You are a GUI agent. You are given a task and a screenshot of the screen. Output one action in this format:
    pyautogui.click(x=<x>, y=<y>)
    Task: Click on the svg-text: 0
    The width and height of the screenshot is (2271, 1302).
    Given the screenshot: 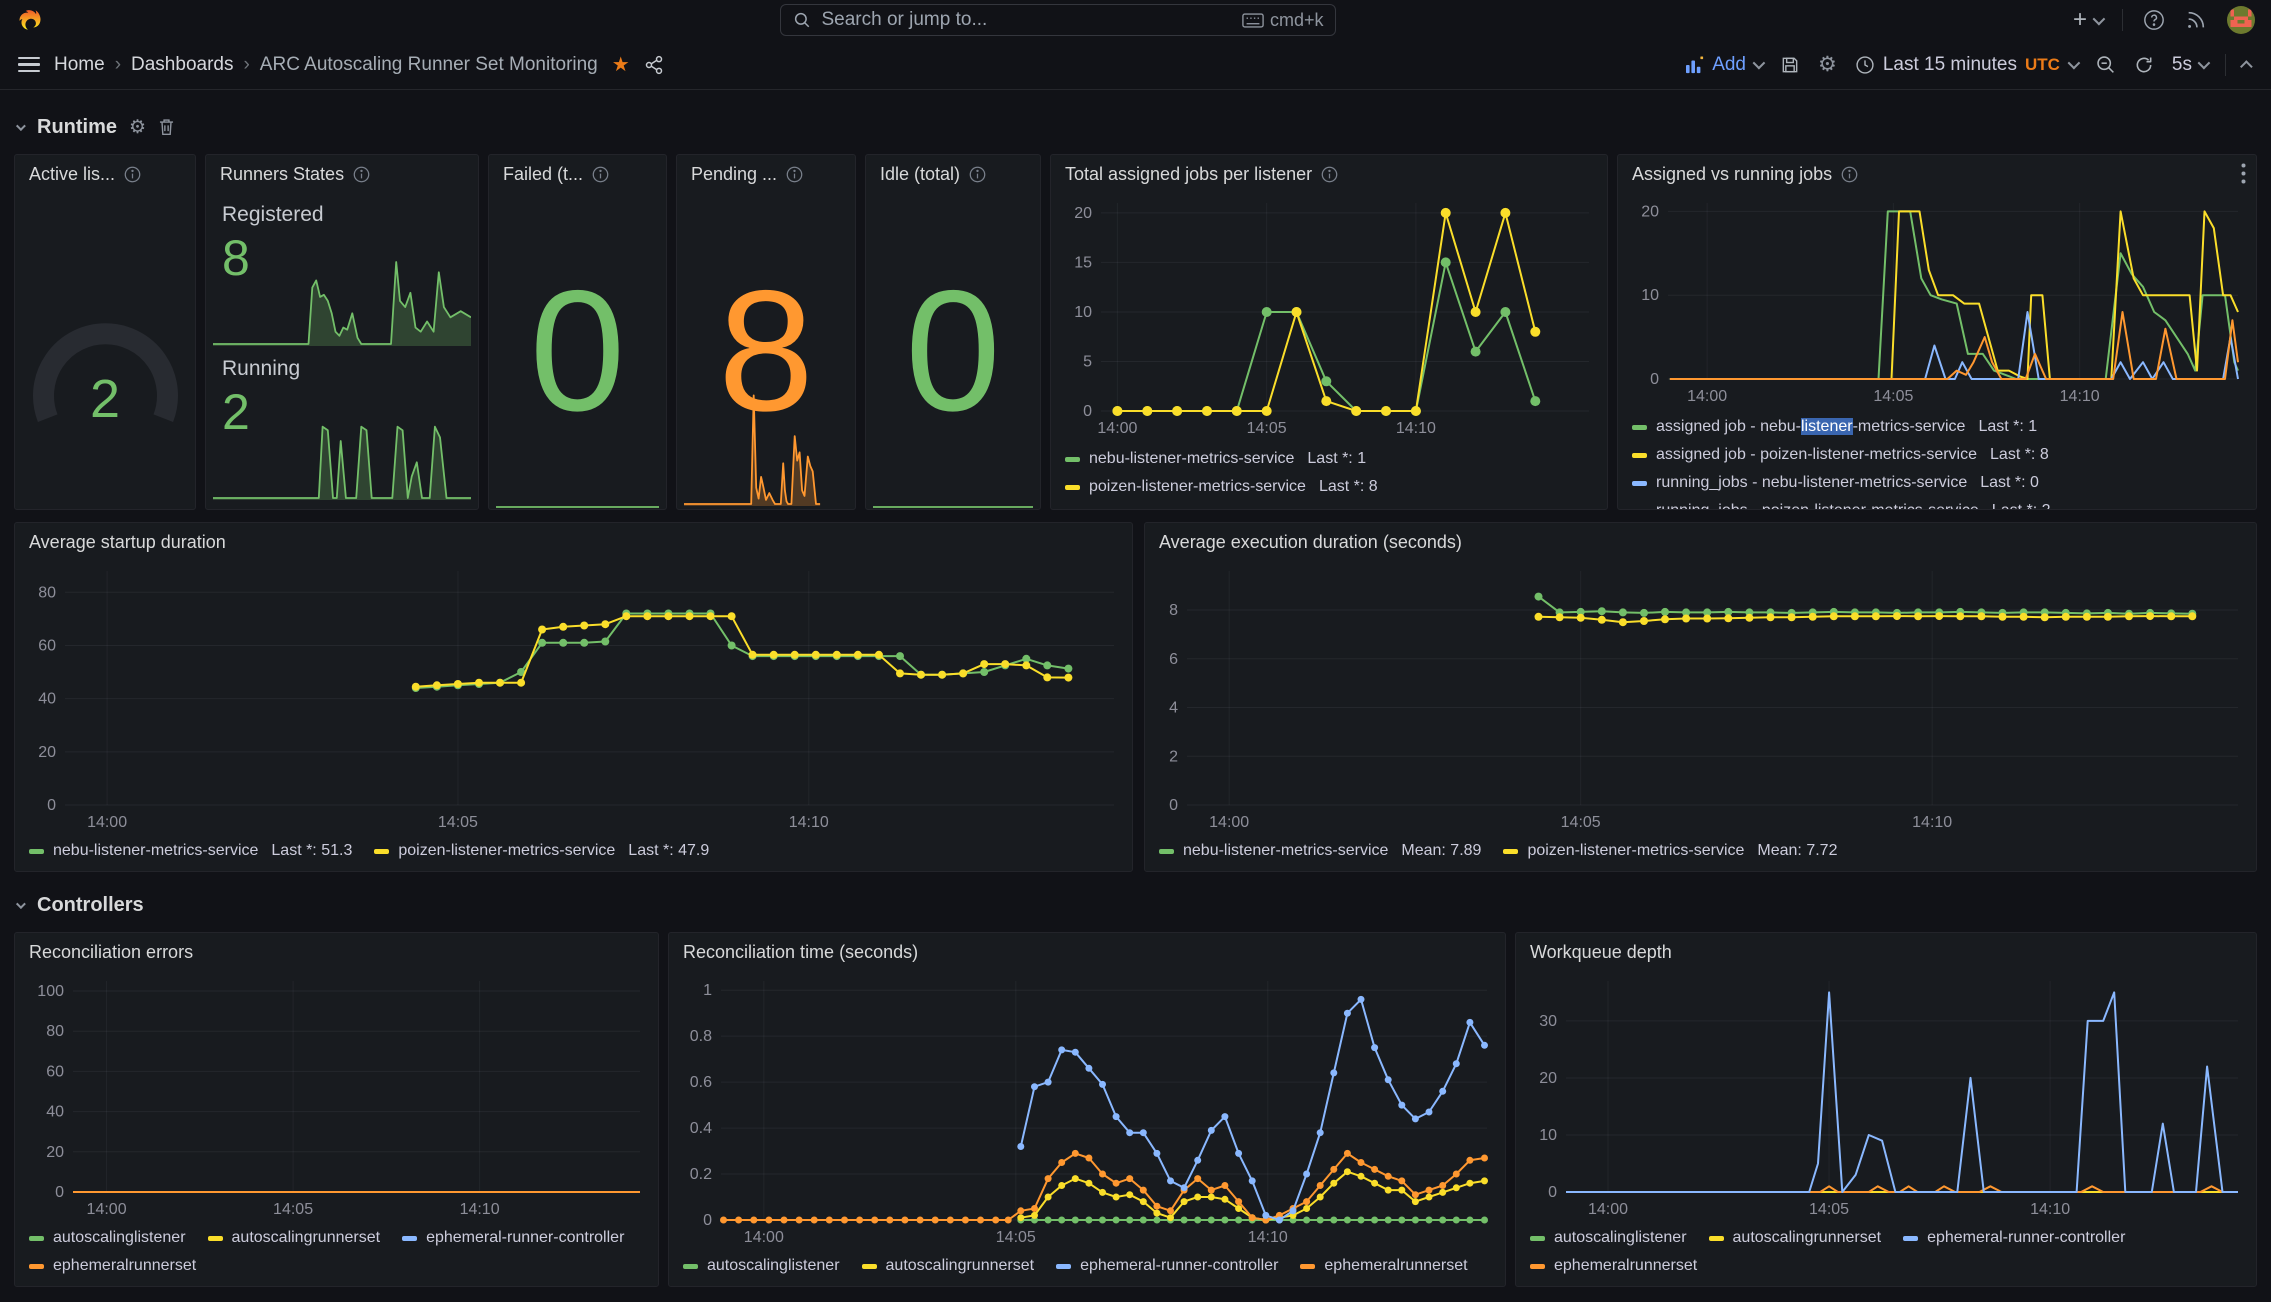 What is the action you would take?
    pyautogui.click(x=51, y=805)
    